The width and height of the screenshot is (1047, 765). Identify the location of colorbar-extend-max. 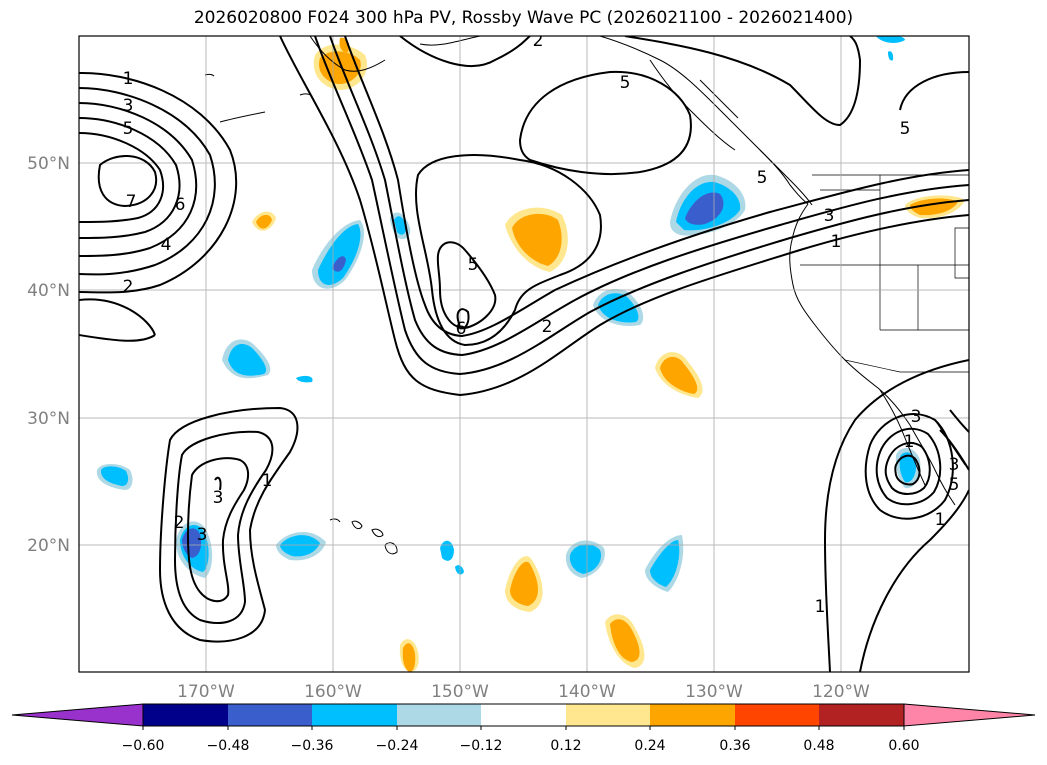
(969, 715).